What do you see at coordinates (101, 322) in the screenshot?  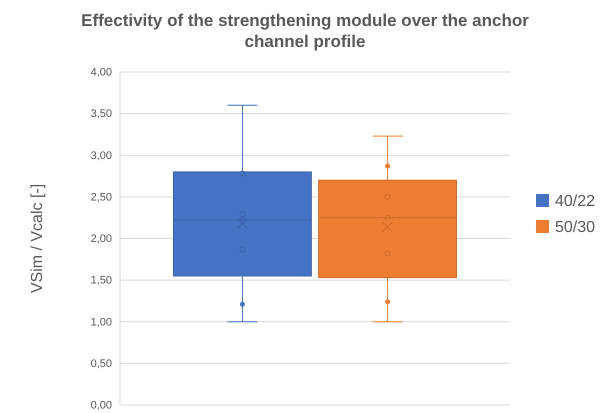 I see `y-tick-label: 1,00` at bounding box center [101, 322].